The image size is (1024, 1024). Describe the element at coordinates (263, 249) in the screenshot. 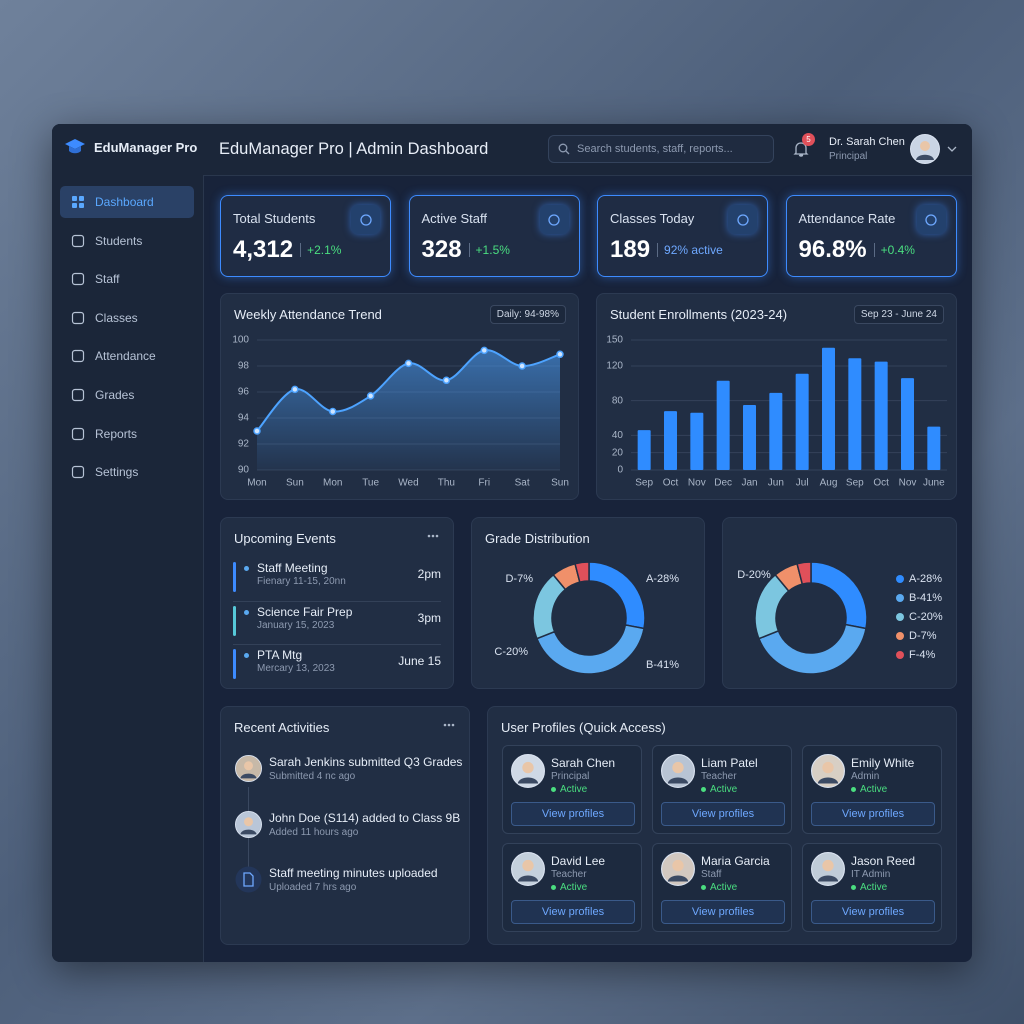

I see `kpi-value: 4,312` at that location.